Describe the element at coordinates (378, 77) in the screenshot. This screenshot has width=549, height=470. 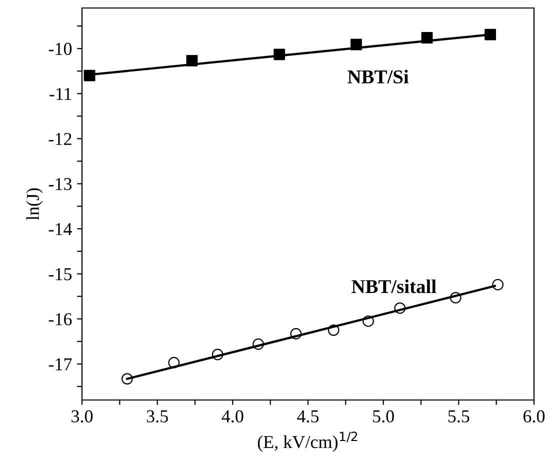
I see `annotation: NBT/Si` at that location.